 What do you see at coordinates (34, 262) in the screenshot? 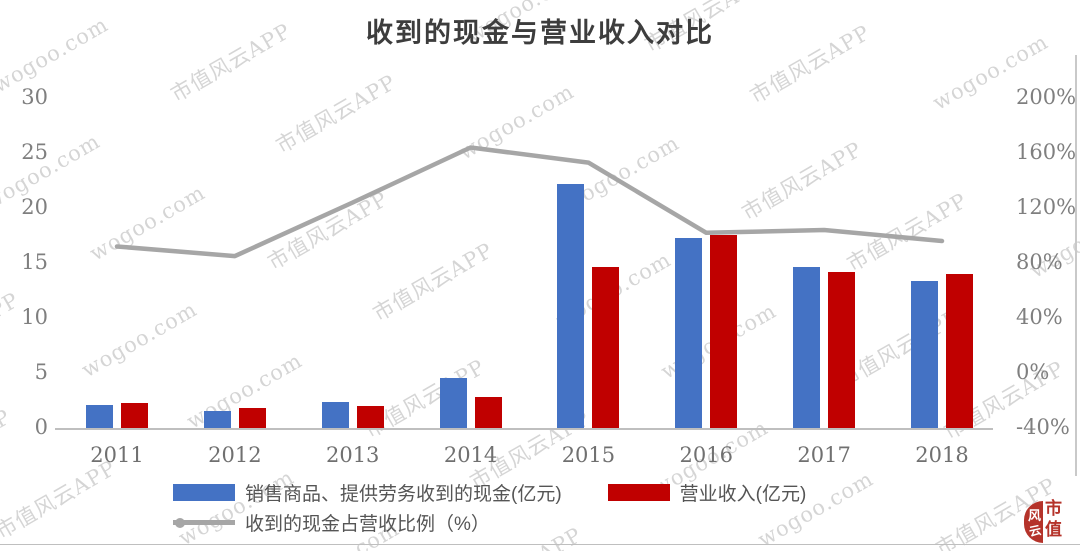
I see `left-axis-tick: 15` at bounding box center [34, 262].